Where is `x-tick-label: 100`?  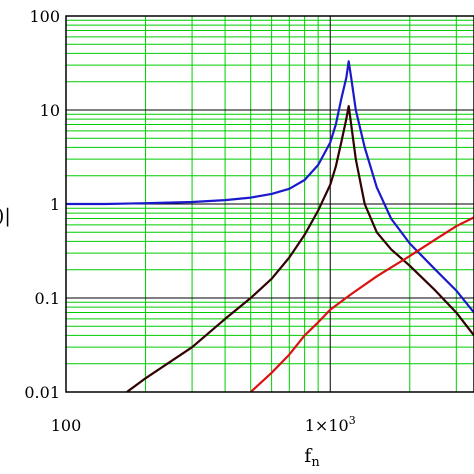
x-tick-label: 100 is located at coordinates (66, 425).